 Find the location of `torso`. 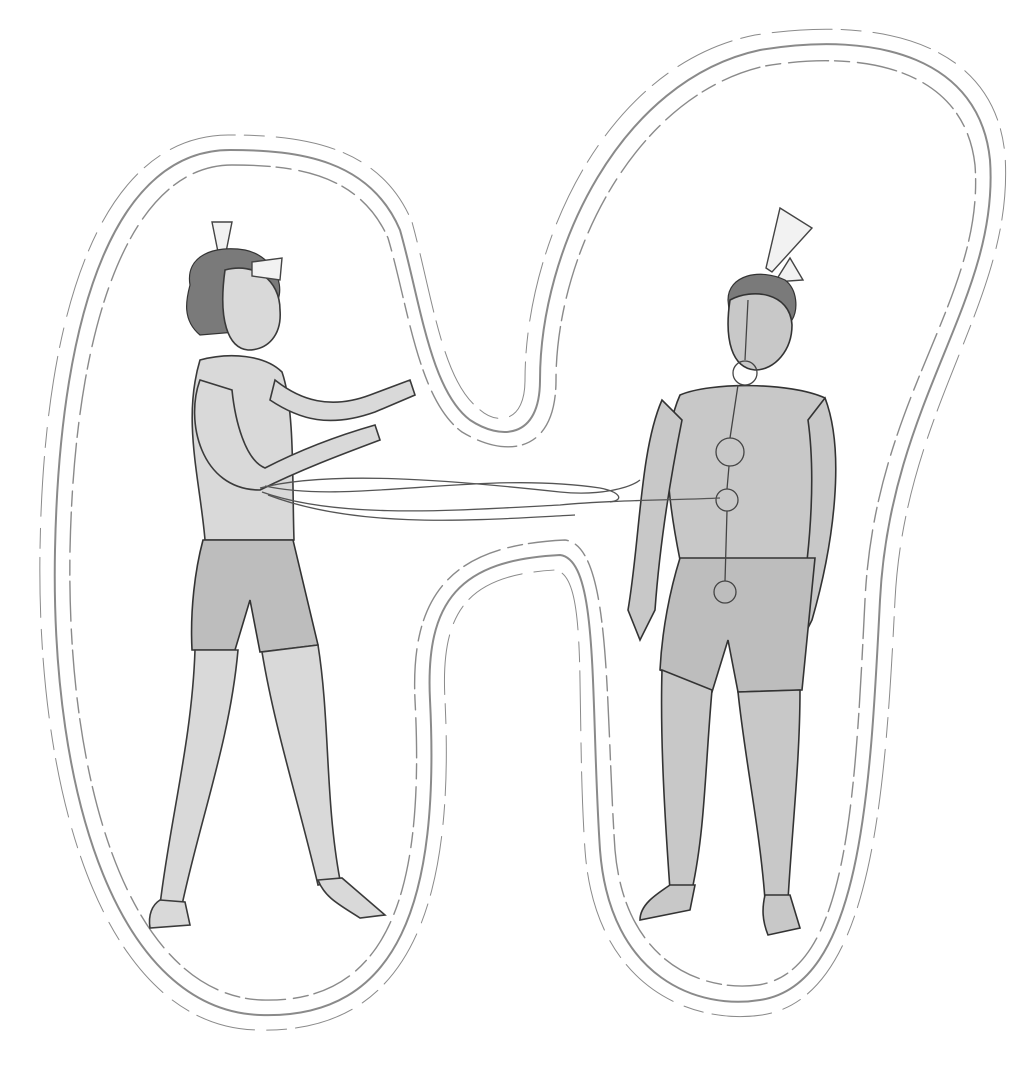

torso is located at coordinates (750, 472).